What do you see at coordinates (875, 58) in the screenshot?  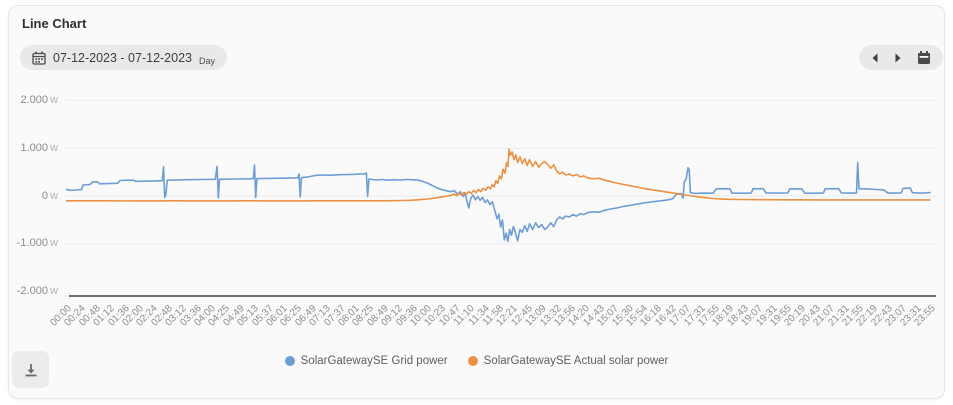 I see `chevron-left-icon` at bounding box center [875, 58].